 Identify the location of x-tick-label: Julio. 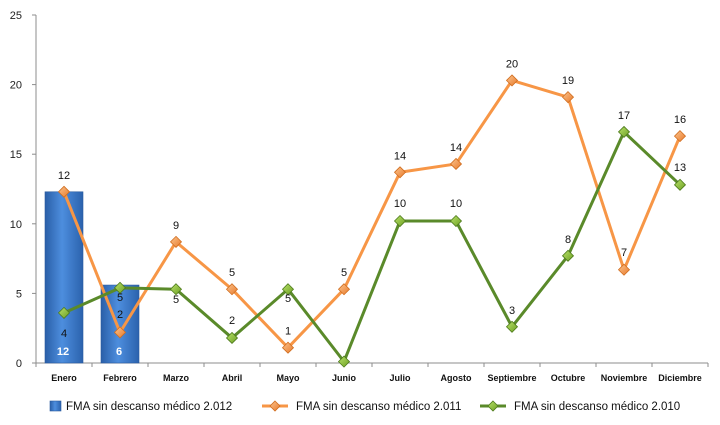
(400, 378).